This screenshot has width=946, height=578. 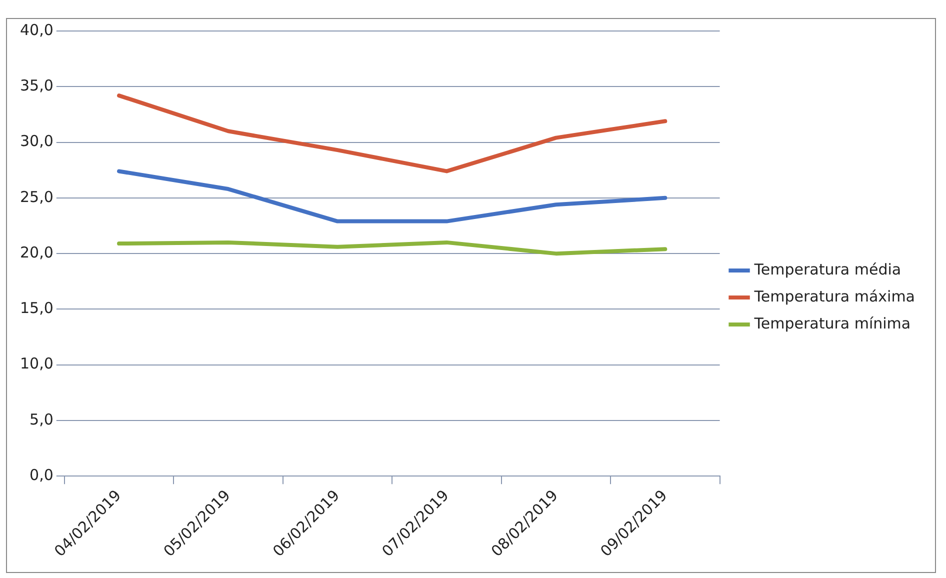 I want to click on y-tick-label: 30,0, so click(x=37, y=141).